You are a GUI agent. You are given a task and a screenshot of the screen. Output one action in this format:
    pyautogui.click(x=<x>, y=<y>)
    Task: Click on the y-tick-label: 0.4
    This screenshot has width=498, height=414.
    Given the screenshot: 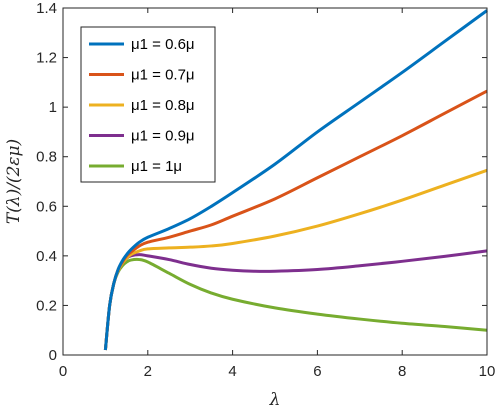 What is the action you would take?
    pyautogui.click(x=46, y=256)
    